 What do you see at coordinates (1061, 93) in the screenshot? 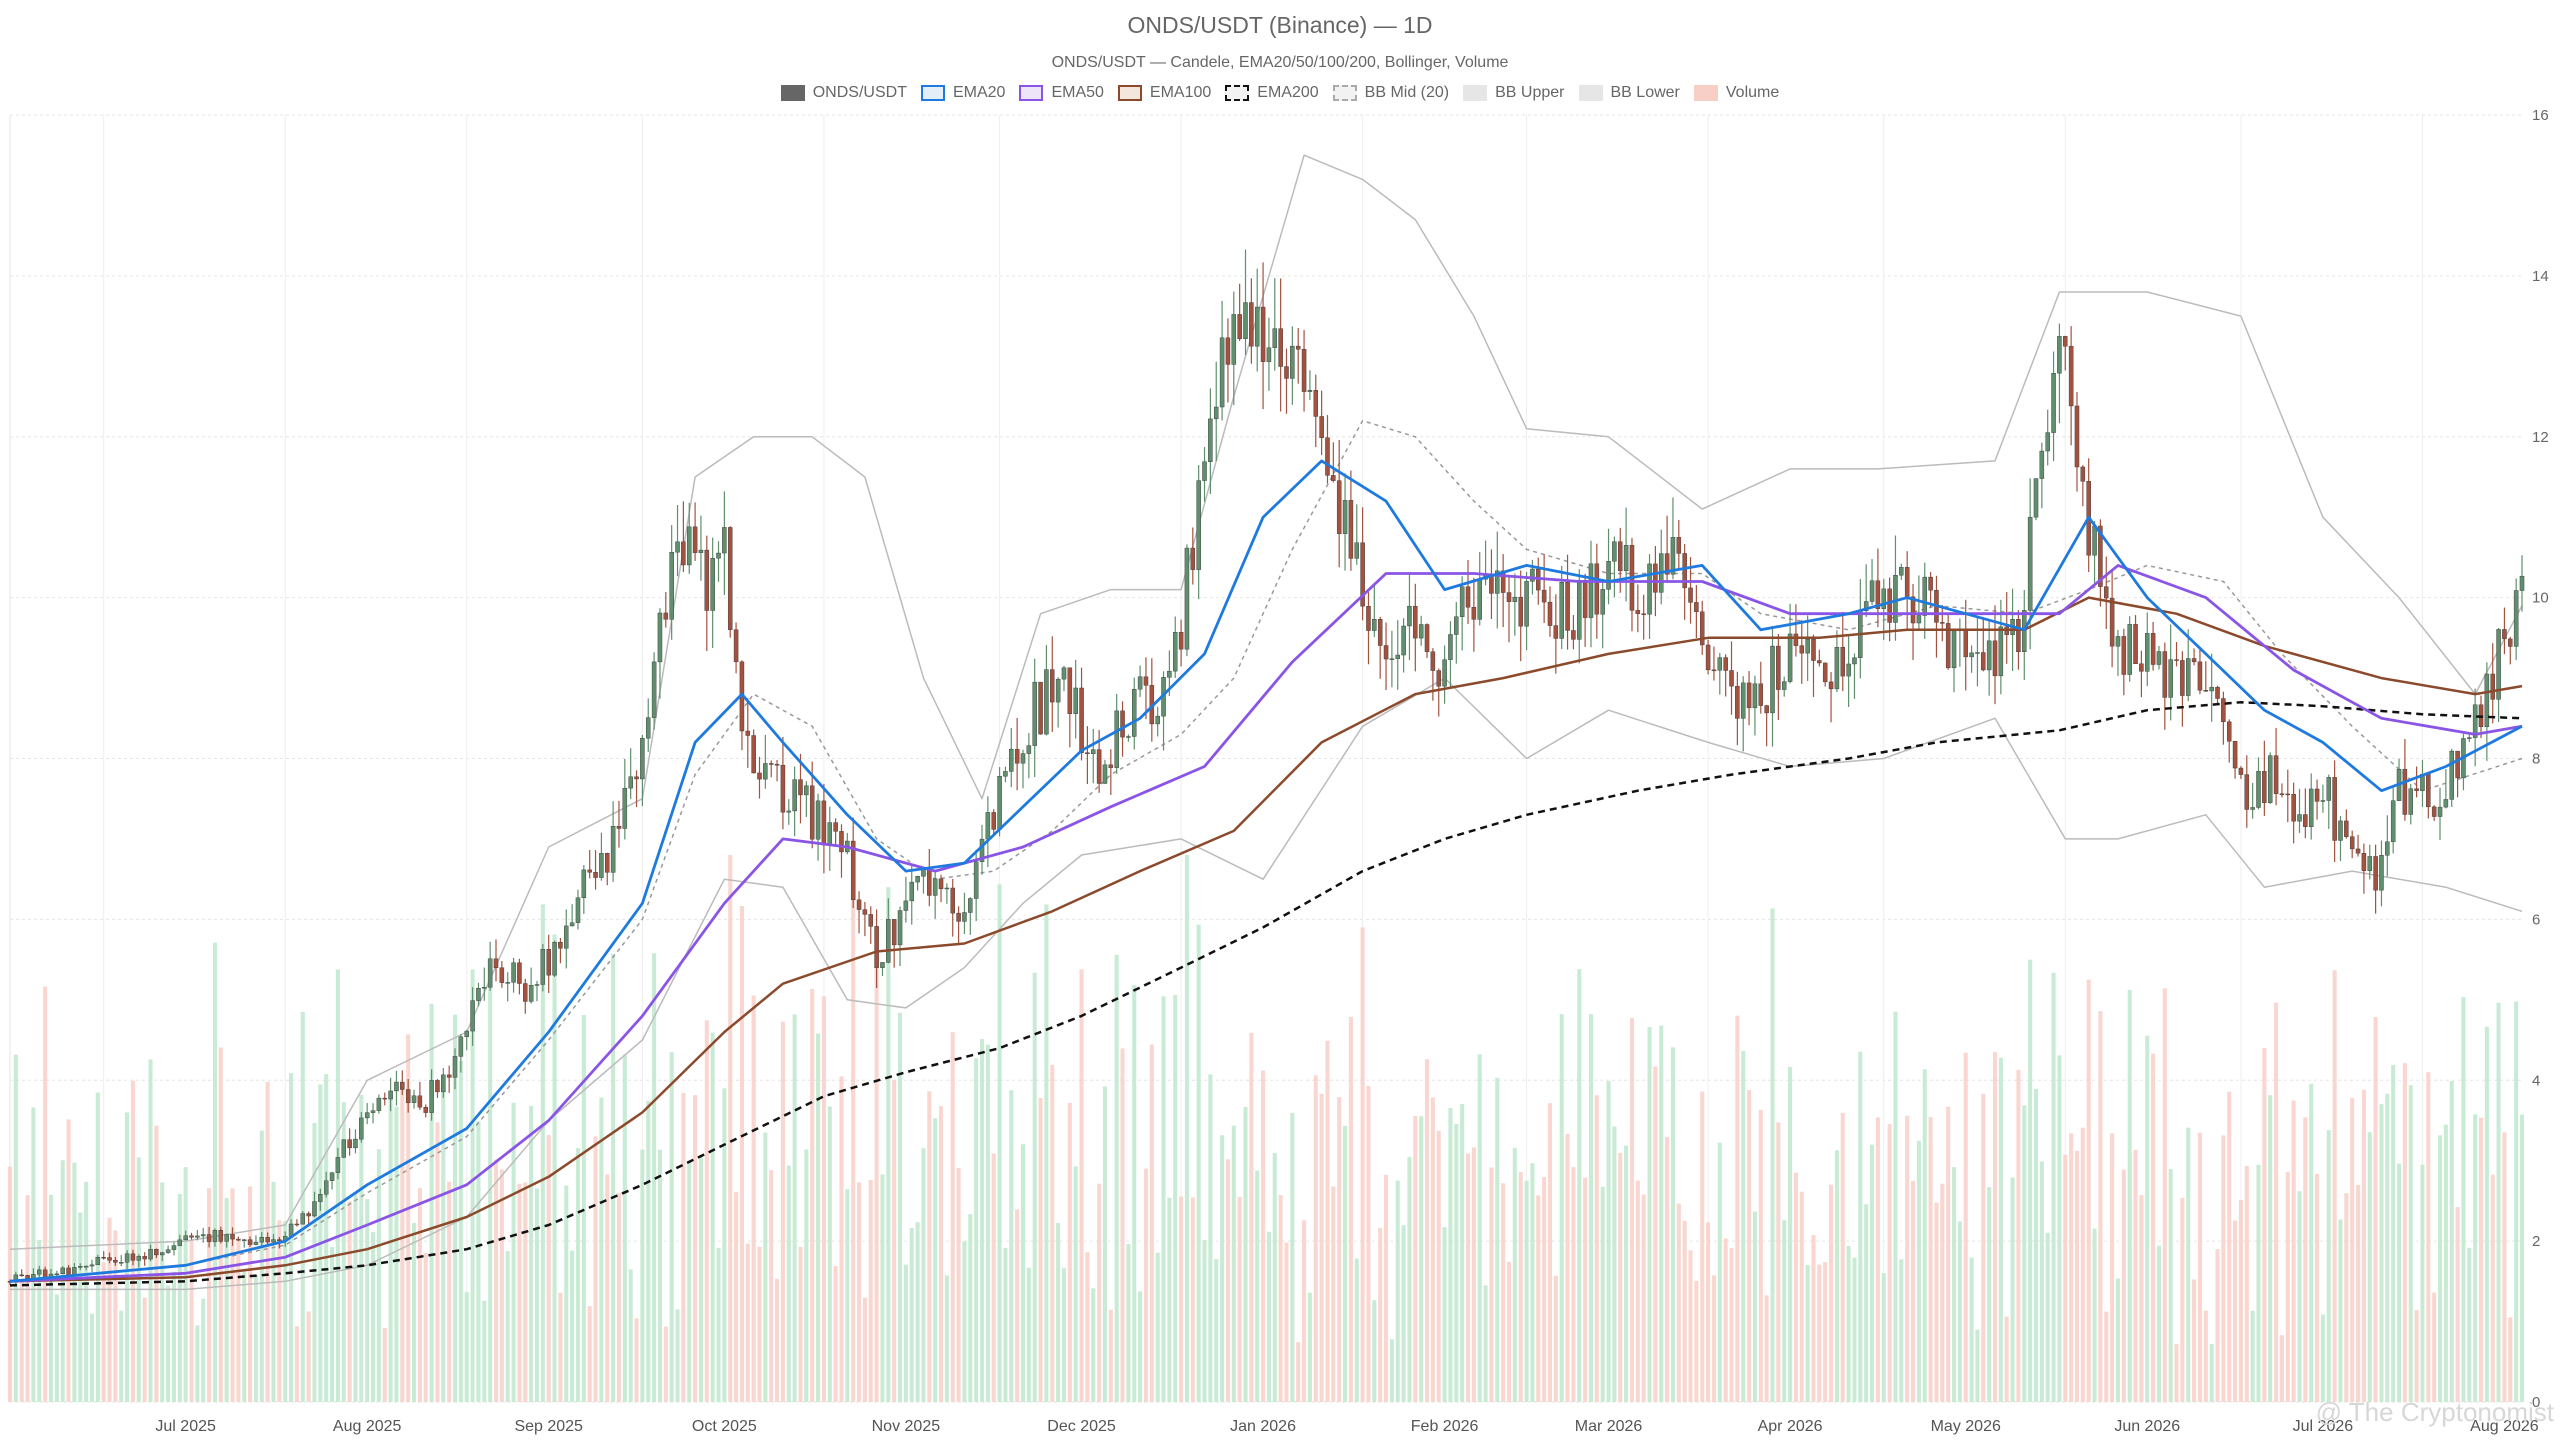
I see `legend-item: EMA50` at bounding box center [1061, 93].